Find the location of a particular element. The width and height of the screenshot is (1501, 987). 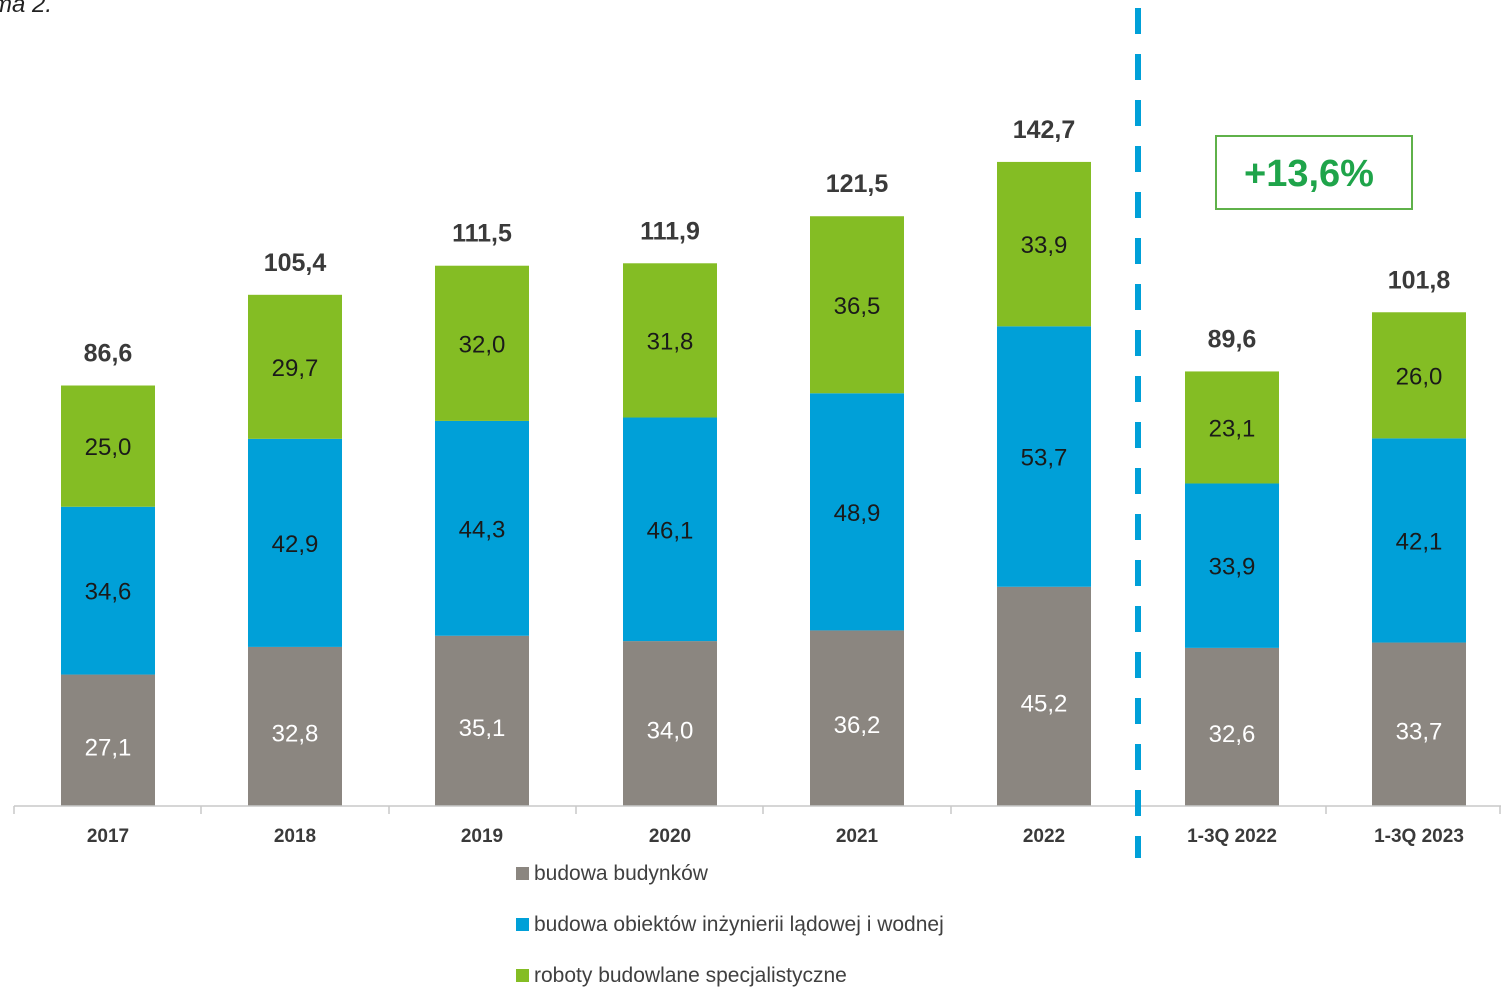

segment-value-label: 29,7 is located at coordinates (295, 368).